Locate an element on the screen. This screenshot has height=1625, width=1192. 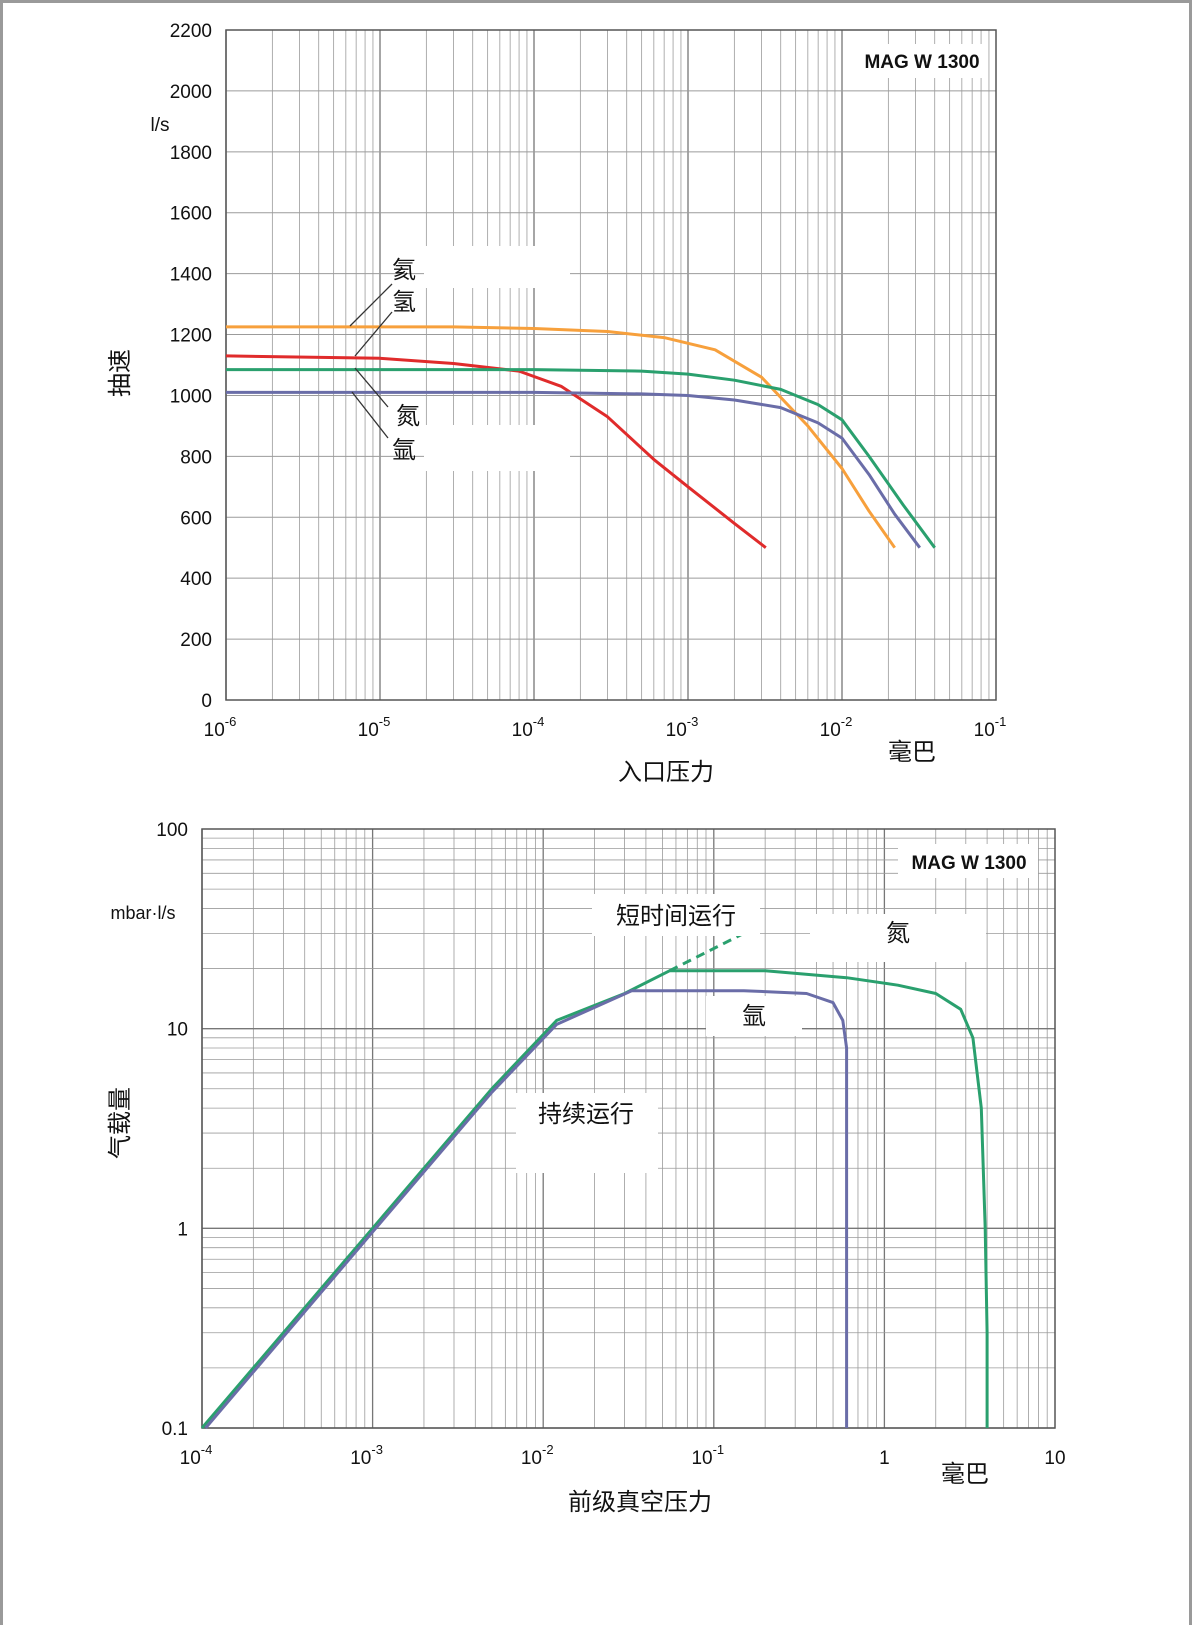
c1-xtick-exp: -3 is located at coordinates (693, 721).